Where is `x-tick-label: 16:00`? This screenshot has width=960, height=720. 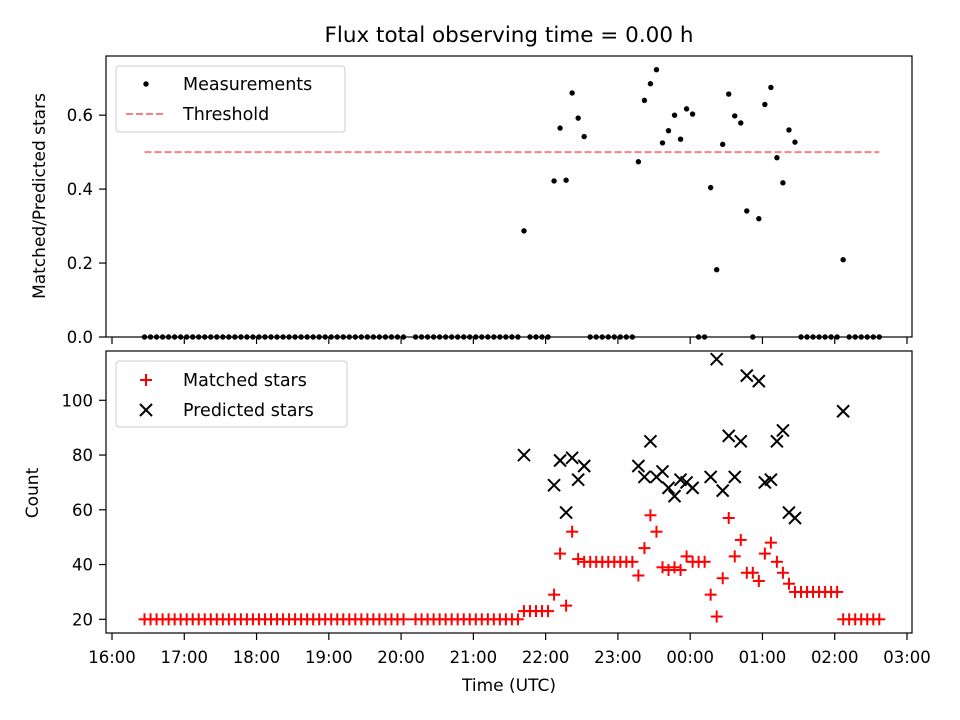
x-tick-label: 16:00 is located at coordinates (112, 657).